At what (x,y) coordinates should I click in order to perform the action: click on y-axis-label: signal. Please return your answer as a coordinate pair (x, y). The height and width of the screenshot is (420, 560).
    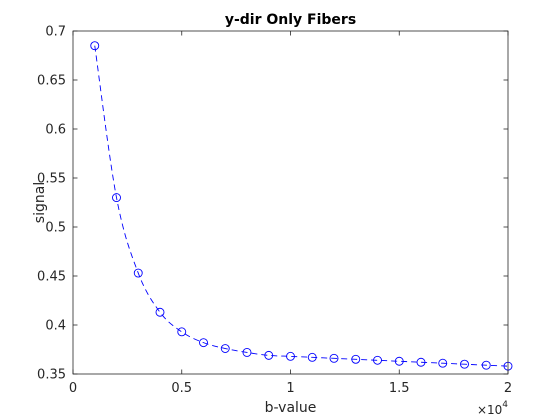
    Looking at the image, I should click on (40, 202).